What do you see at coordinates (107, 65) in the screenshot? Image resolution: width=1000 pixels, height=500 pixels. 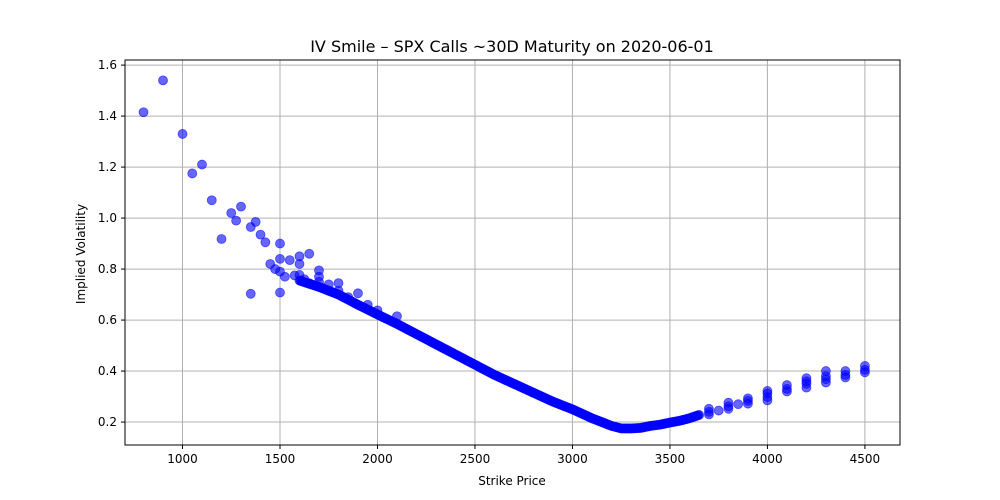 I see `y-tick-label: 1.6` at bounding box center [107, 65].